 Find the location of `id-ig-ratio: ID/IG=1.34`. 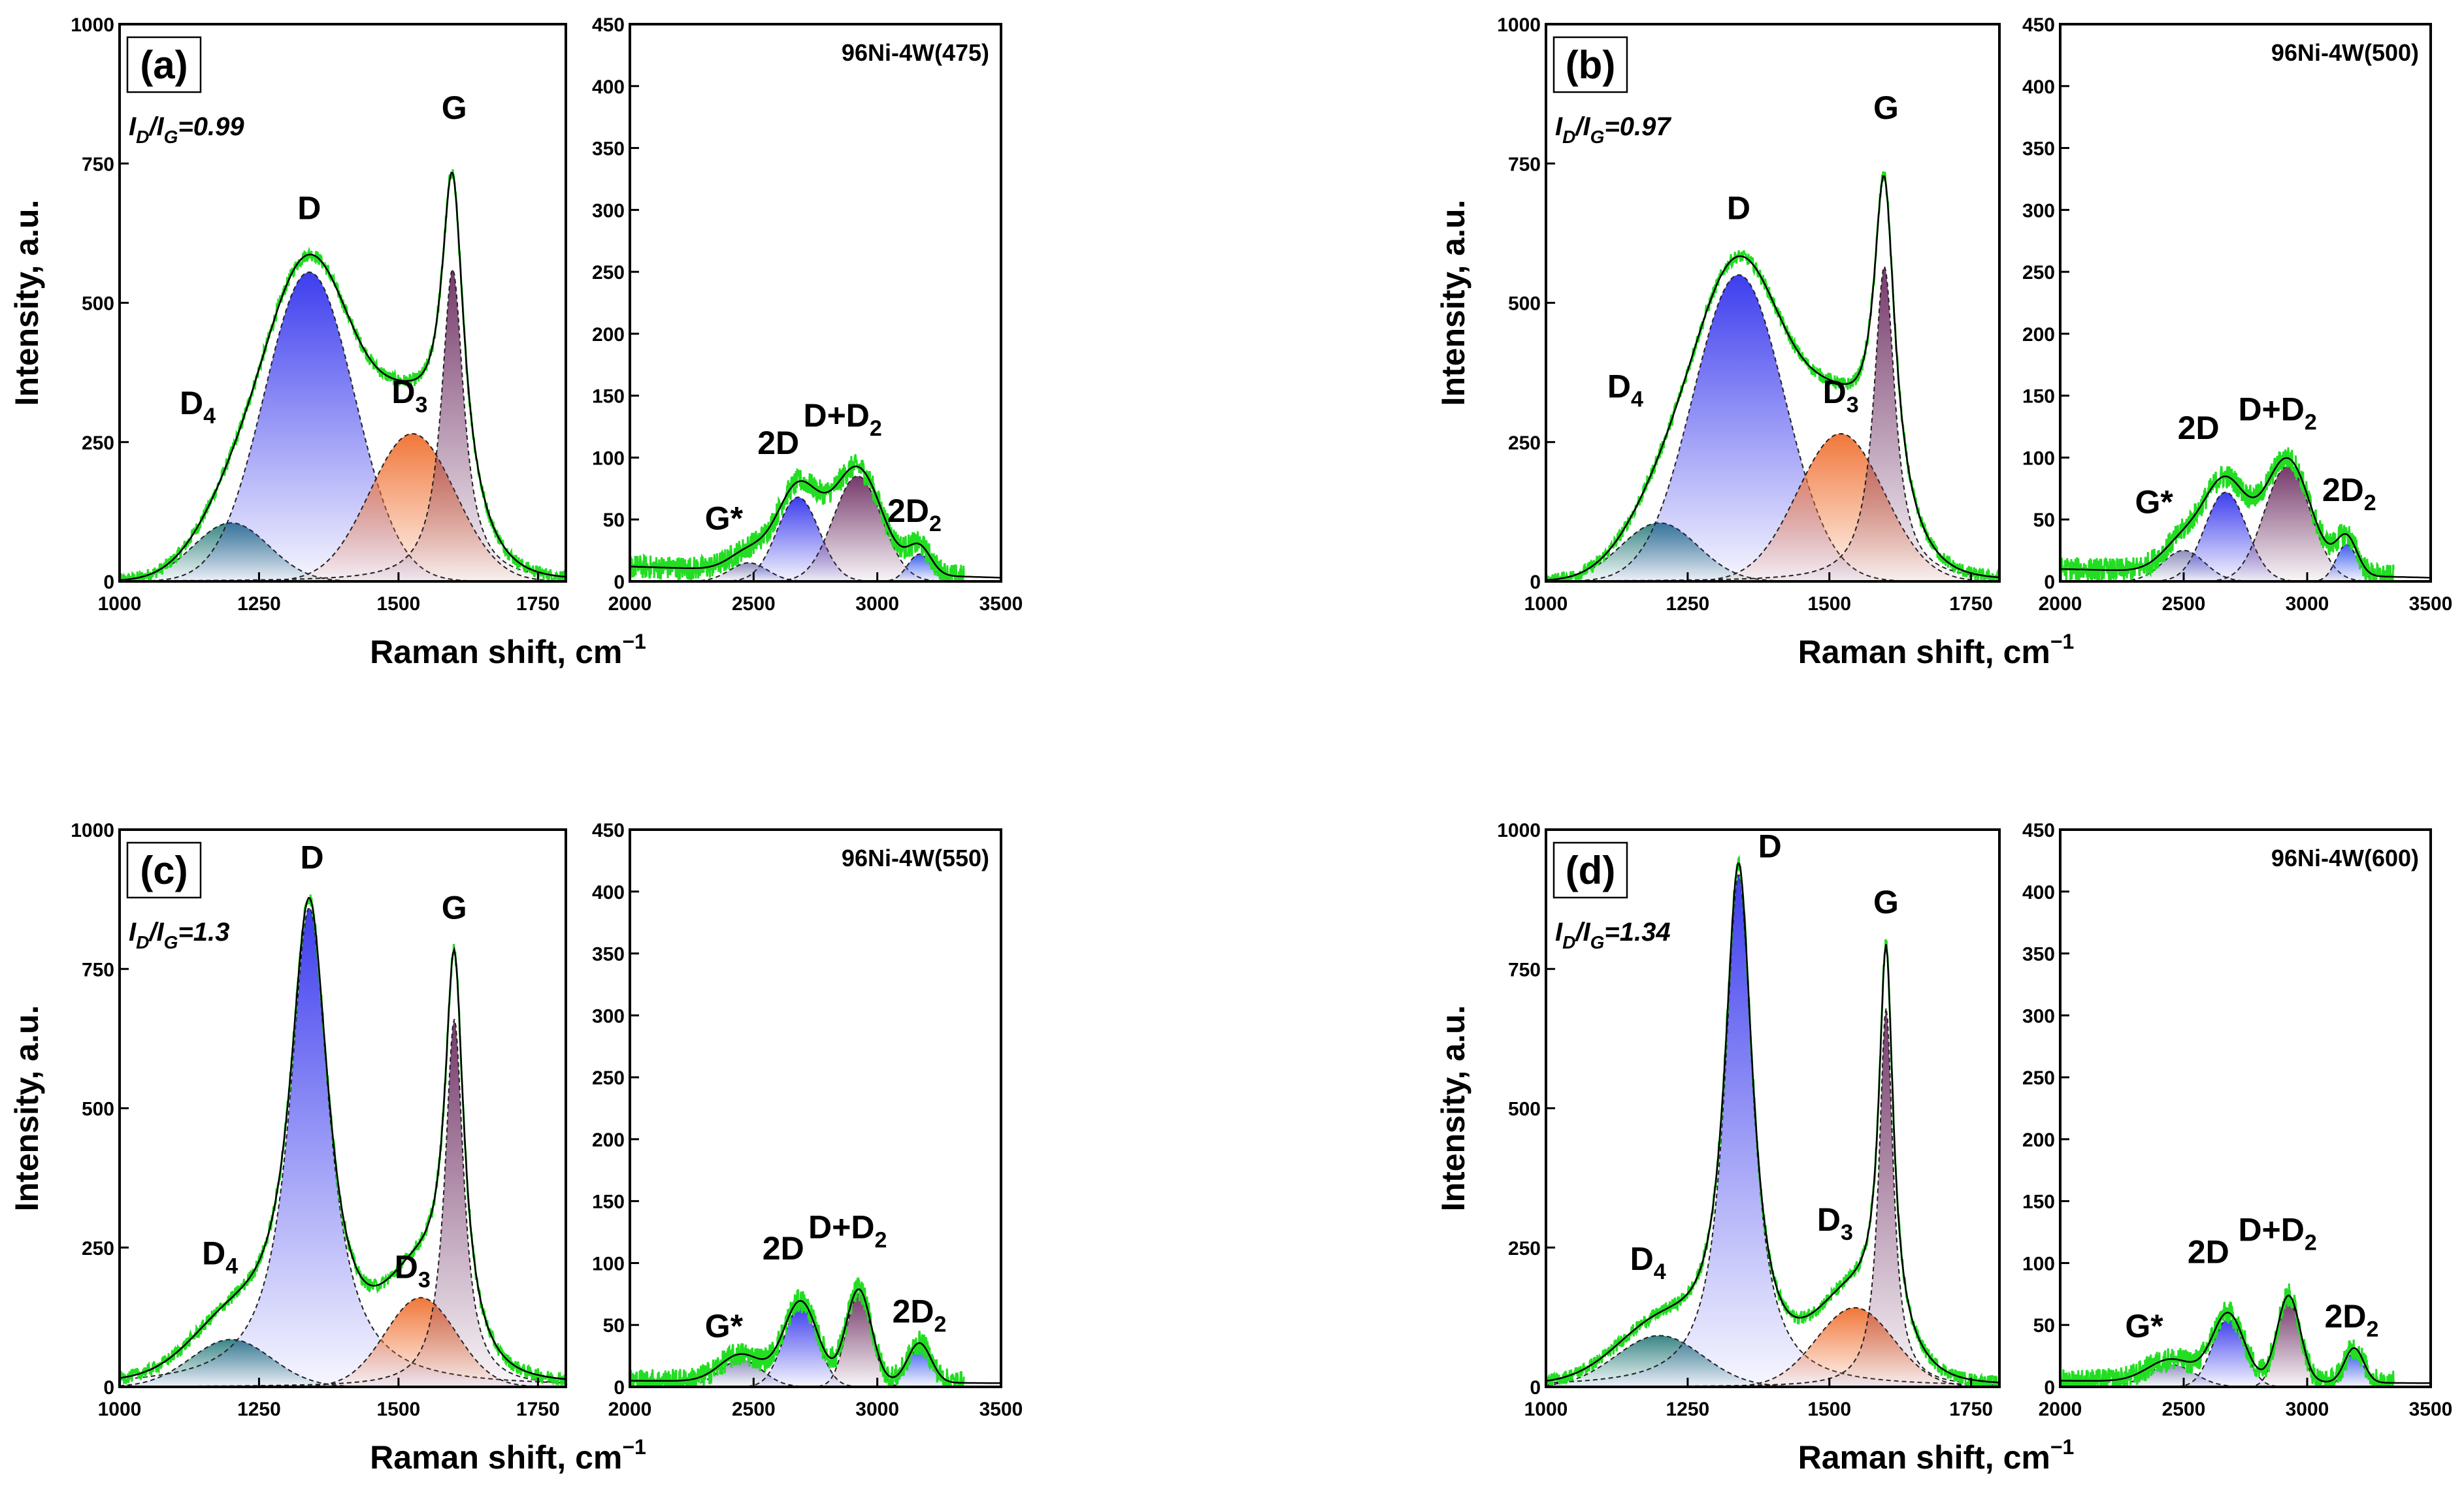

id-ig-ratio: ID/IG=1.34 is located at coordinates (1613, 935).